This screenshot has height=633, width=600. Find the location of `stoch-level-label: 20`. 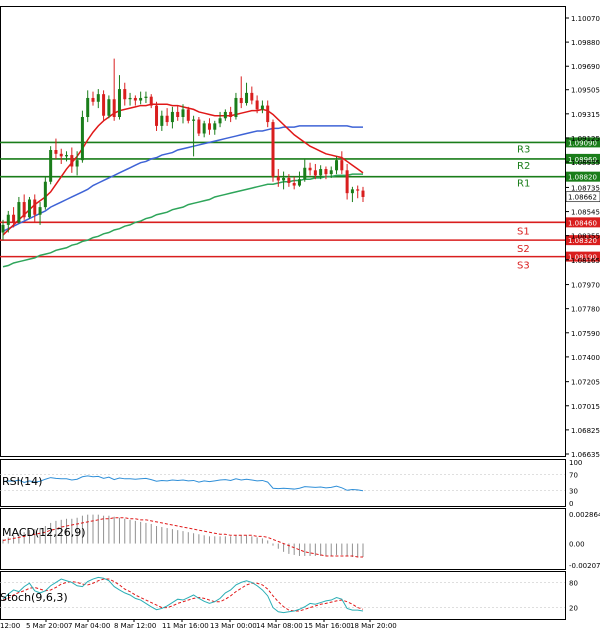

stoch-level-label: 20 is located at coordinates (573, 609).